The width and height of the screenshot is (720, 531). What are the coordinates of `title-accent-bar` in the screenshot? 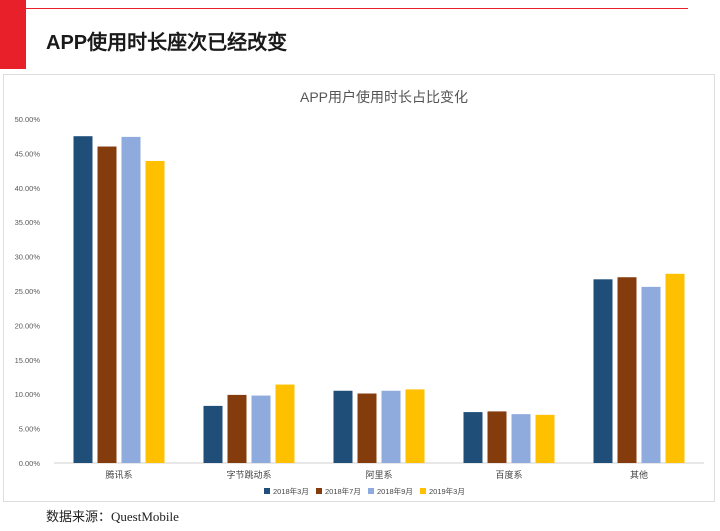 It's located at (13, 34).